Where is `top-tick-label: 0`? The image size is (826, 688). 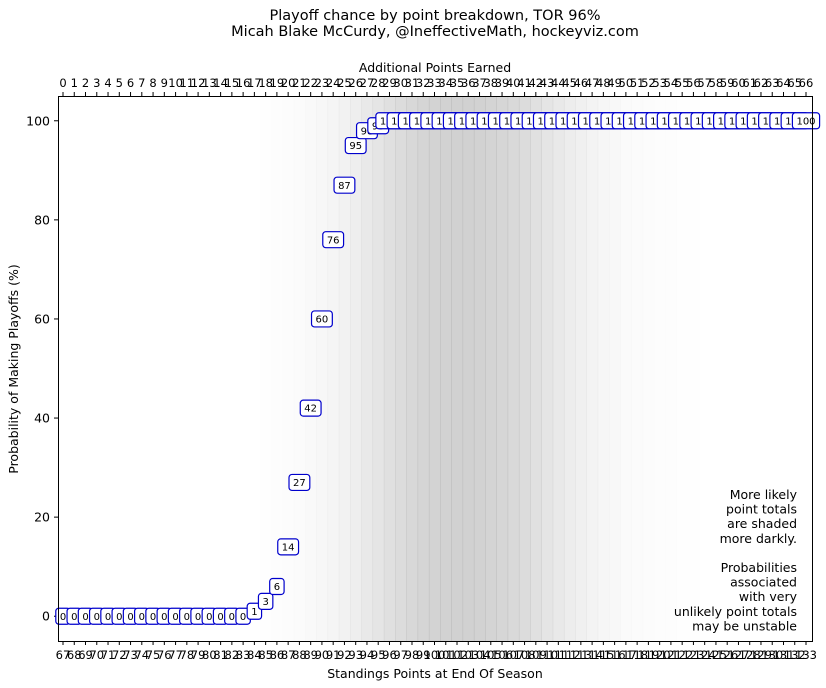
top-tick-label: 0 is located at coordinates (62, 83).